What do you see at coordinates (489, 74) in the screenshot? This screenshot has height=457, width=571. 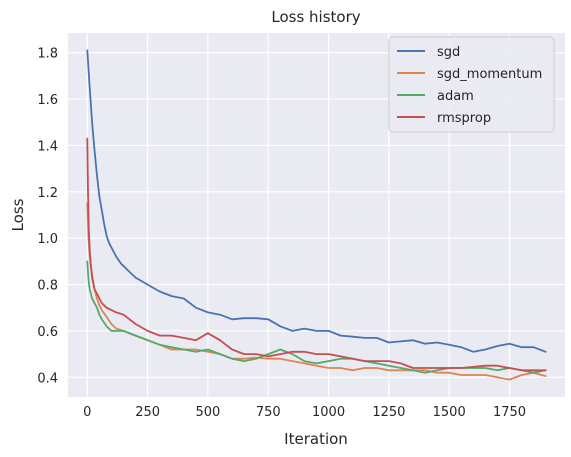 I see `legend-label-sgd-momentum: sgd_momentum` at bounding box center [489, 74].